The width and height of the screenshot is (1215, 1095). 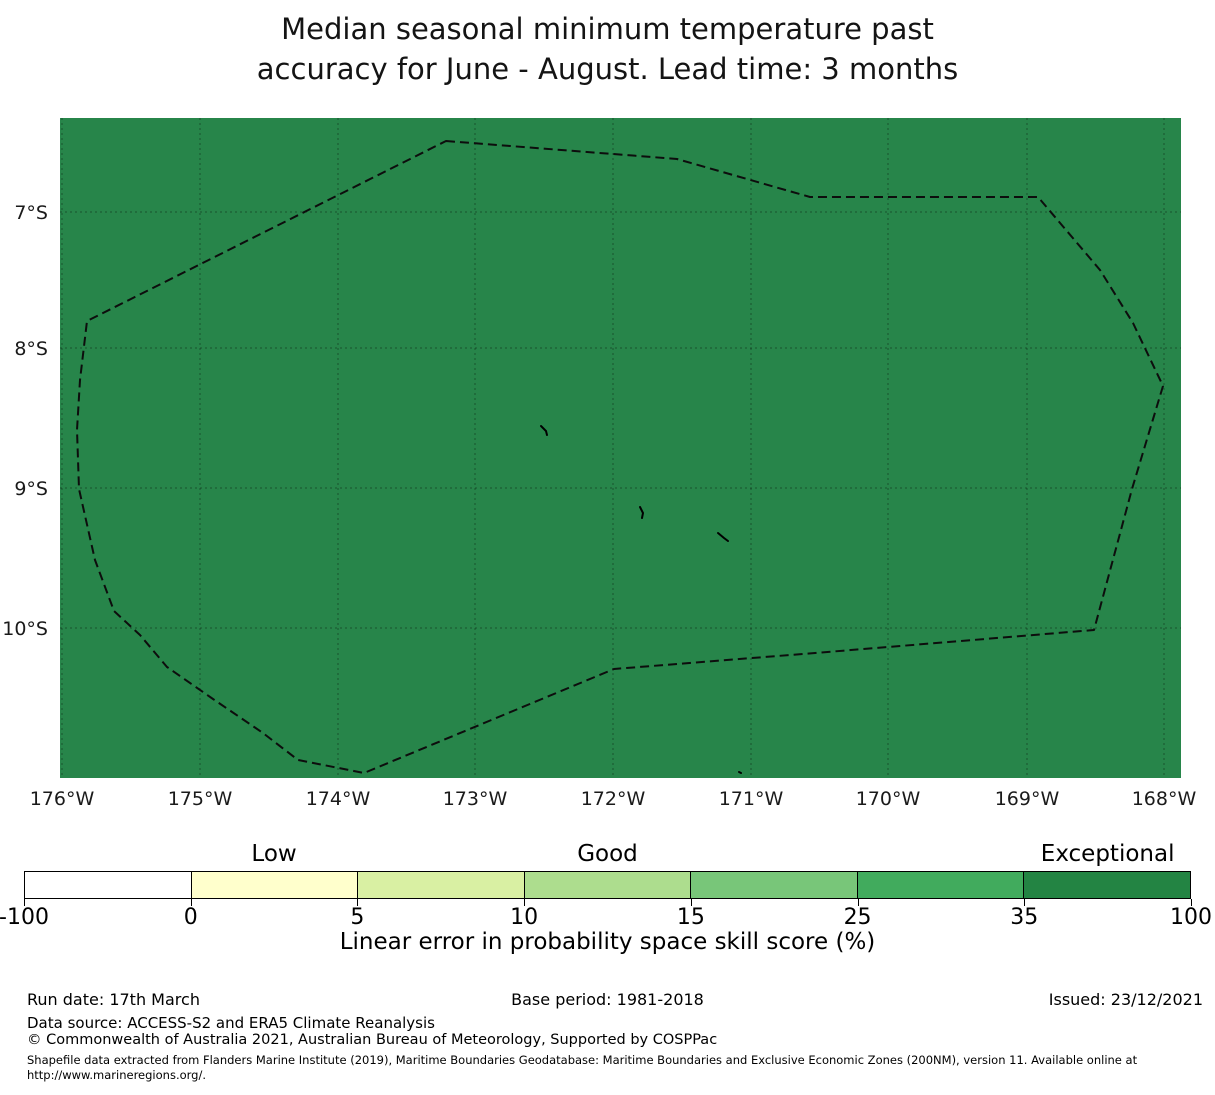 What do you see at coordinates (1191, 917) in the screenshot?
I see `colorbar-tick-label: 100` at bounding box center [1191, 917].